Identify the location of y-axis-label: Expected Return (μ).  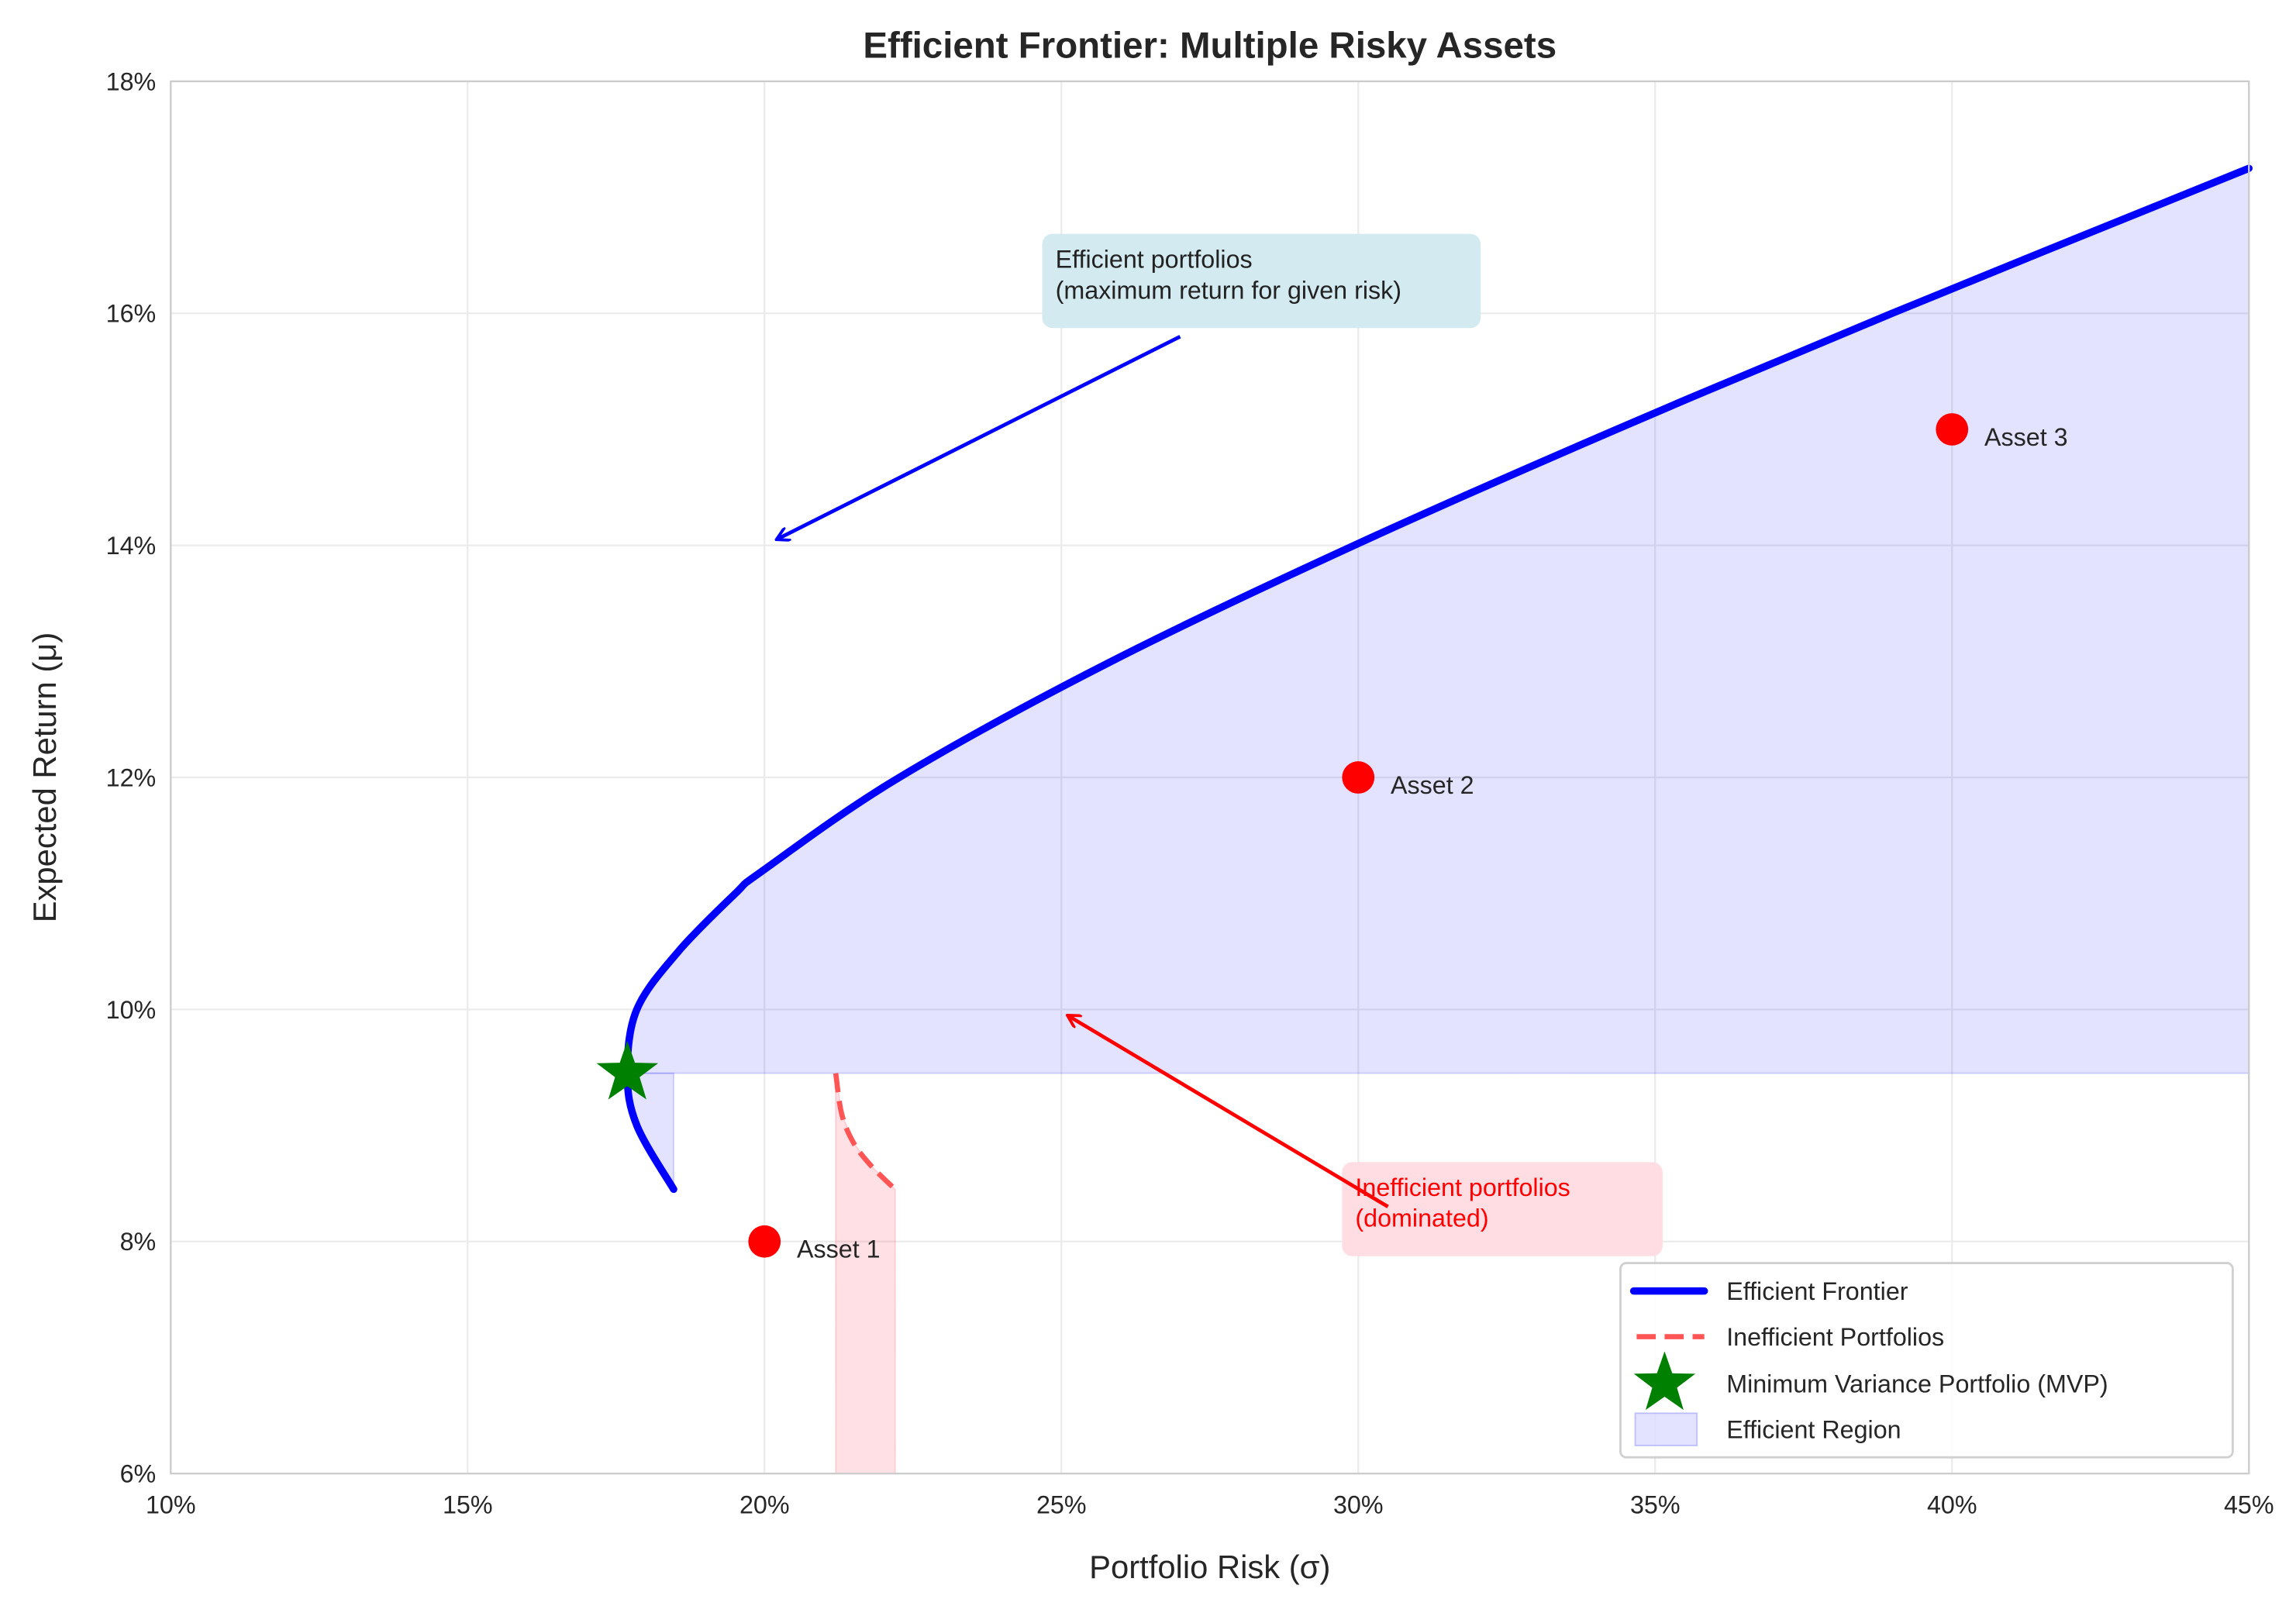
(44, 778).